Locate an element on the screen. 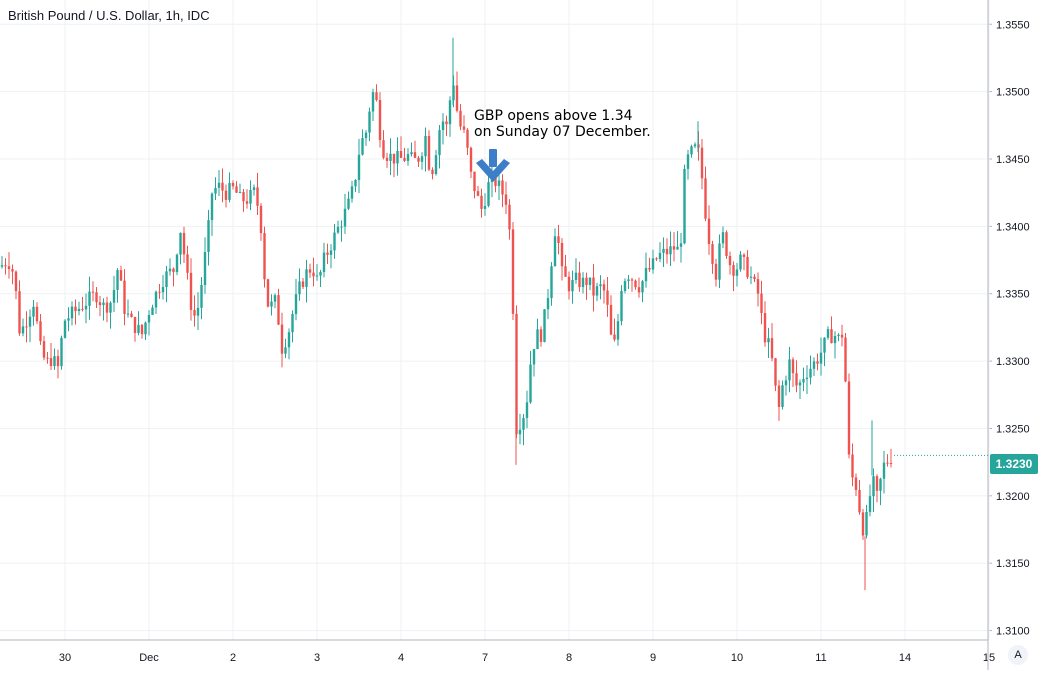 The height and width of the screenshot is (675, 1046). x-tick-label: 10 is located at coordinates (737, 658).